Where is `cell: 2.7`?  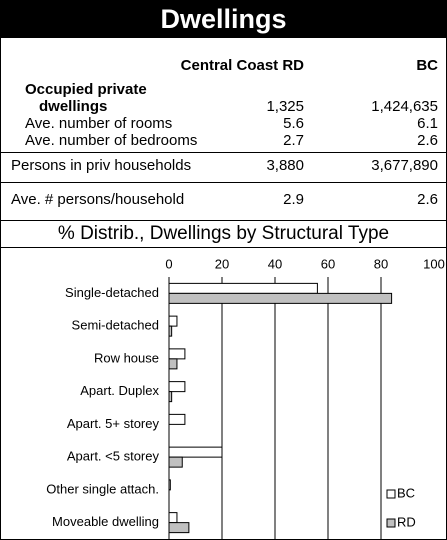 cell: 2.7 is located at coordinates (293, 140).